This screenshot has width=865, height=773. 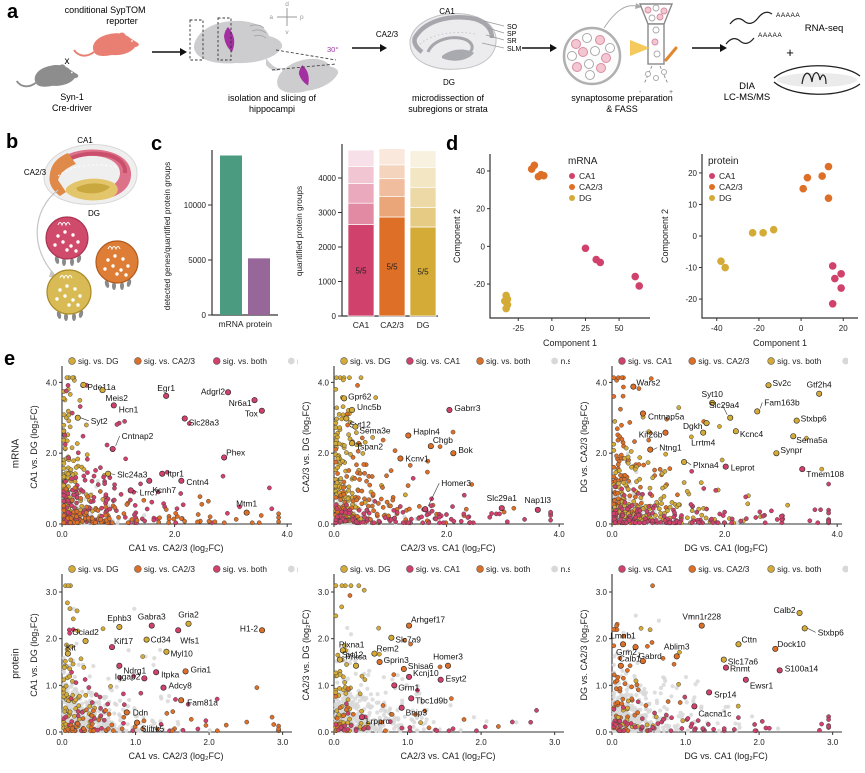 What do you see at coordinates (782, 402) in the screenshot?
I see `svg-text: Fam163b` at bounding box center [782, 402].